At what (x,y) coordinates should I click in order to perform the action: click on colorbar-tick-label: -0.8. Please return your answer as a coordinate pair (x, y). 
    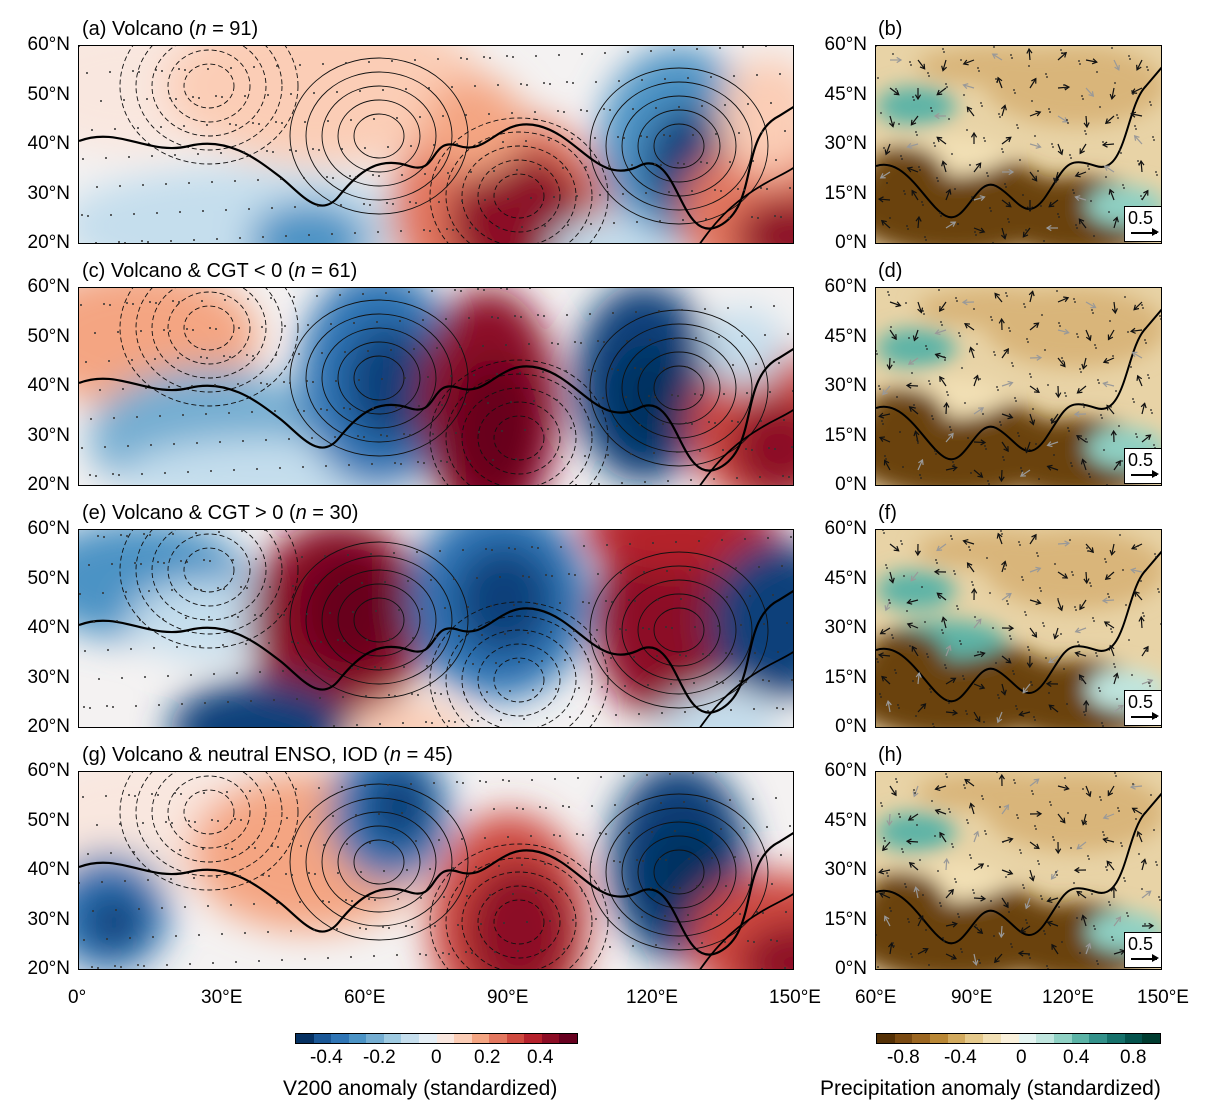
    Looking at the image, I should click on (903, 1057).